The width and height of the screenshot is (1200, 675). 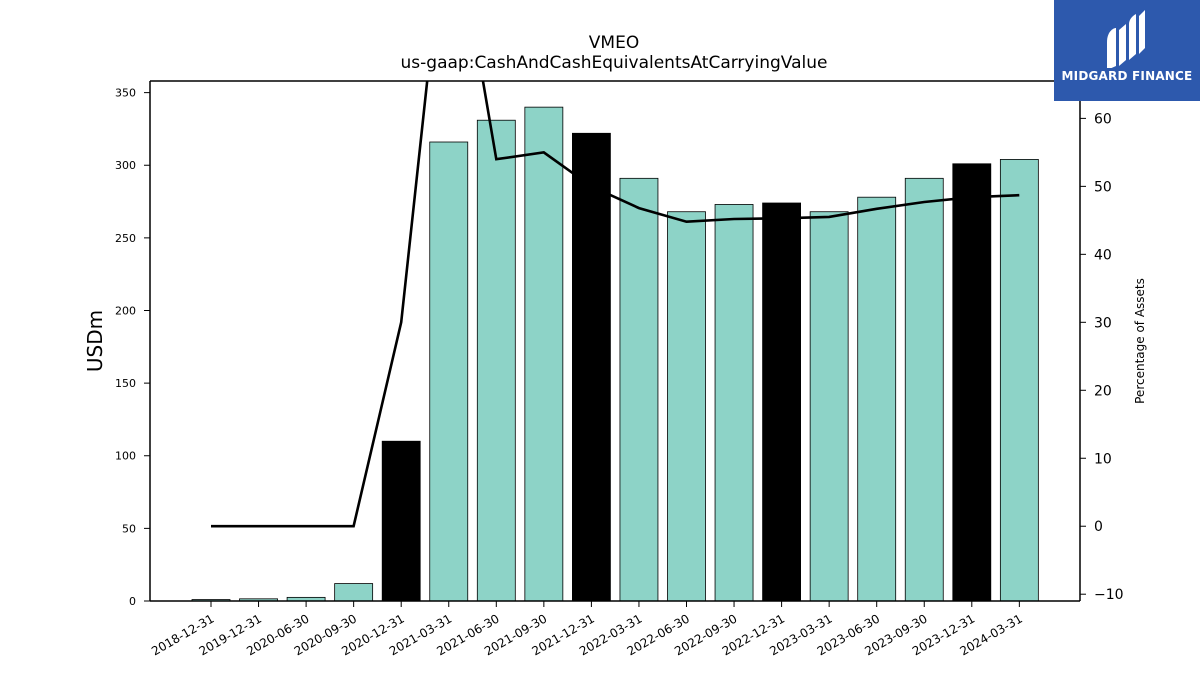 I want to click on y-axis-label: USDm, so click(x=95, y=341).